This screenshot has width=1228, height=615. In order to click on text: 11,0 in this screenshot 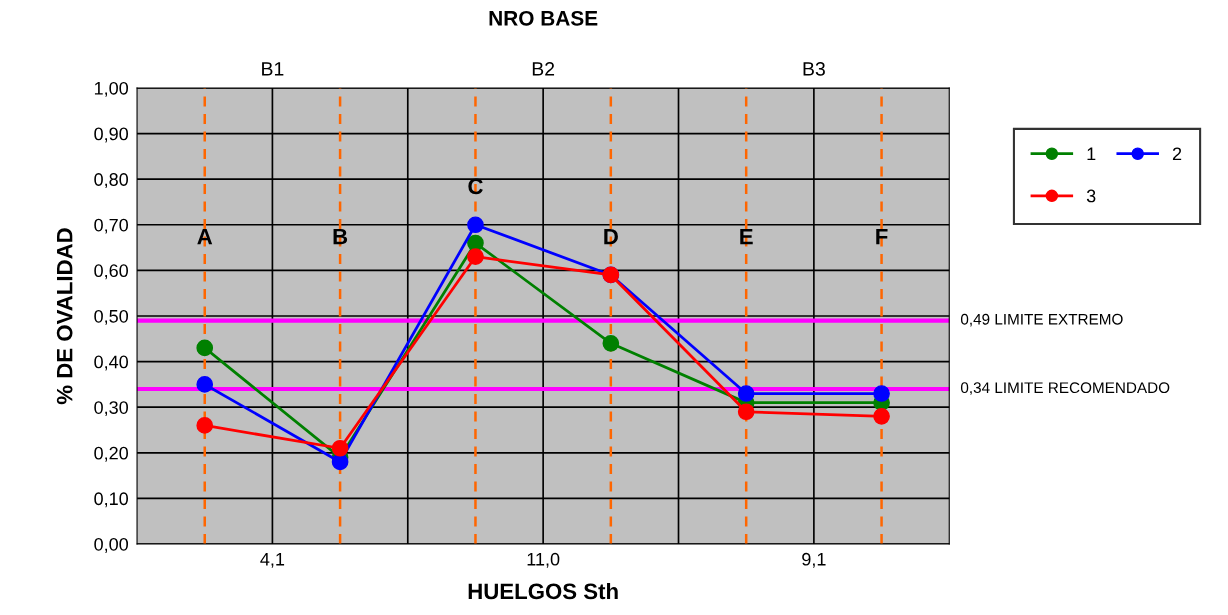, I will do `click(543, 560)`.